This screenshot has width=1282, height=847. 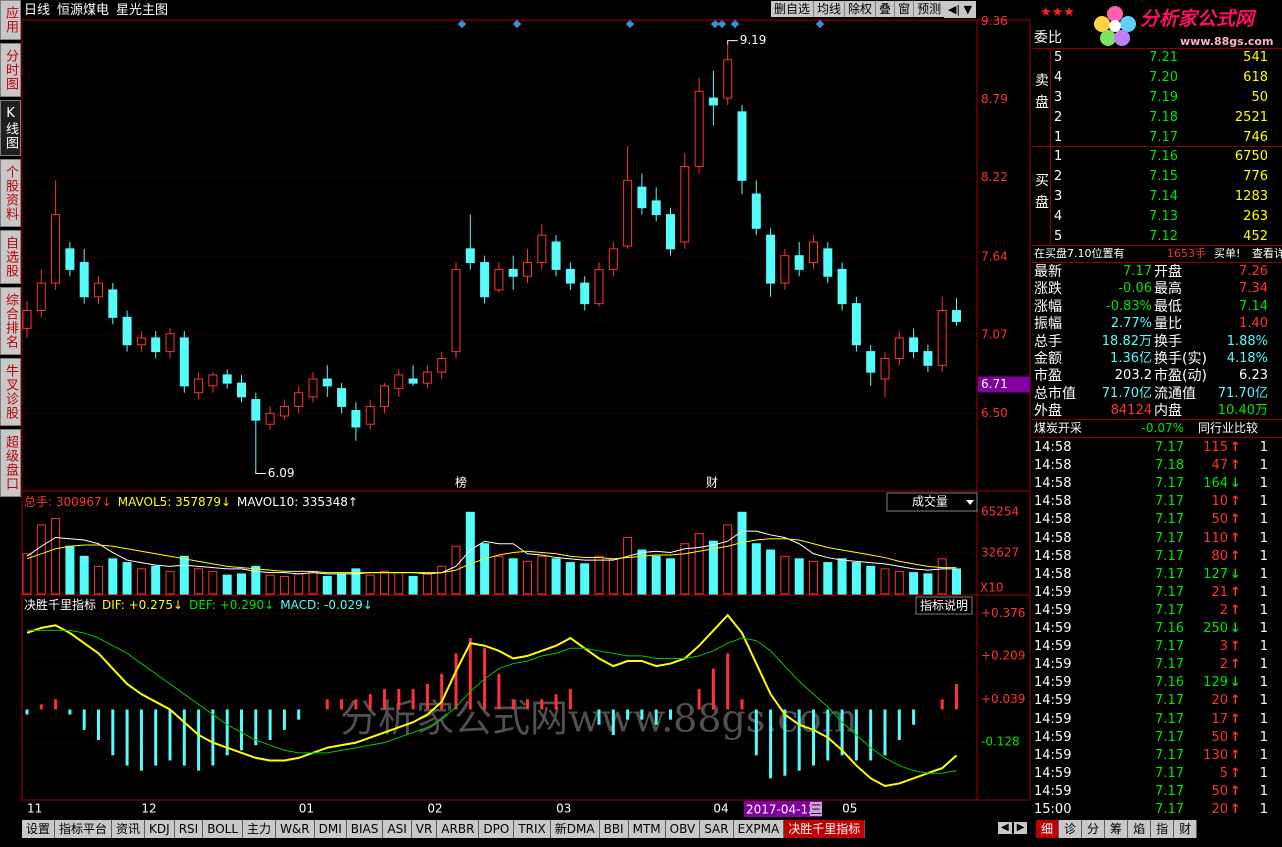 I want to click on side-tab: 超级盘口, so click(x=10, y=463).